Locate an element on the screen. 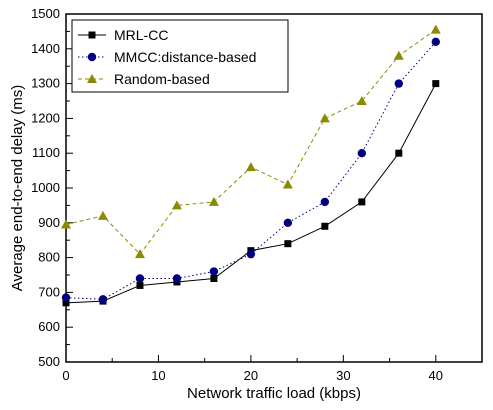  y-tick-label: 1300 is located at coordinates (45, 83).